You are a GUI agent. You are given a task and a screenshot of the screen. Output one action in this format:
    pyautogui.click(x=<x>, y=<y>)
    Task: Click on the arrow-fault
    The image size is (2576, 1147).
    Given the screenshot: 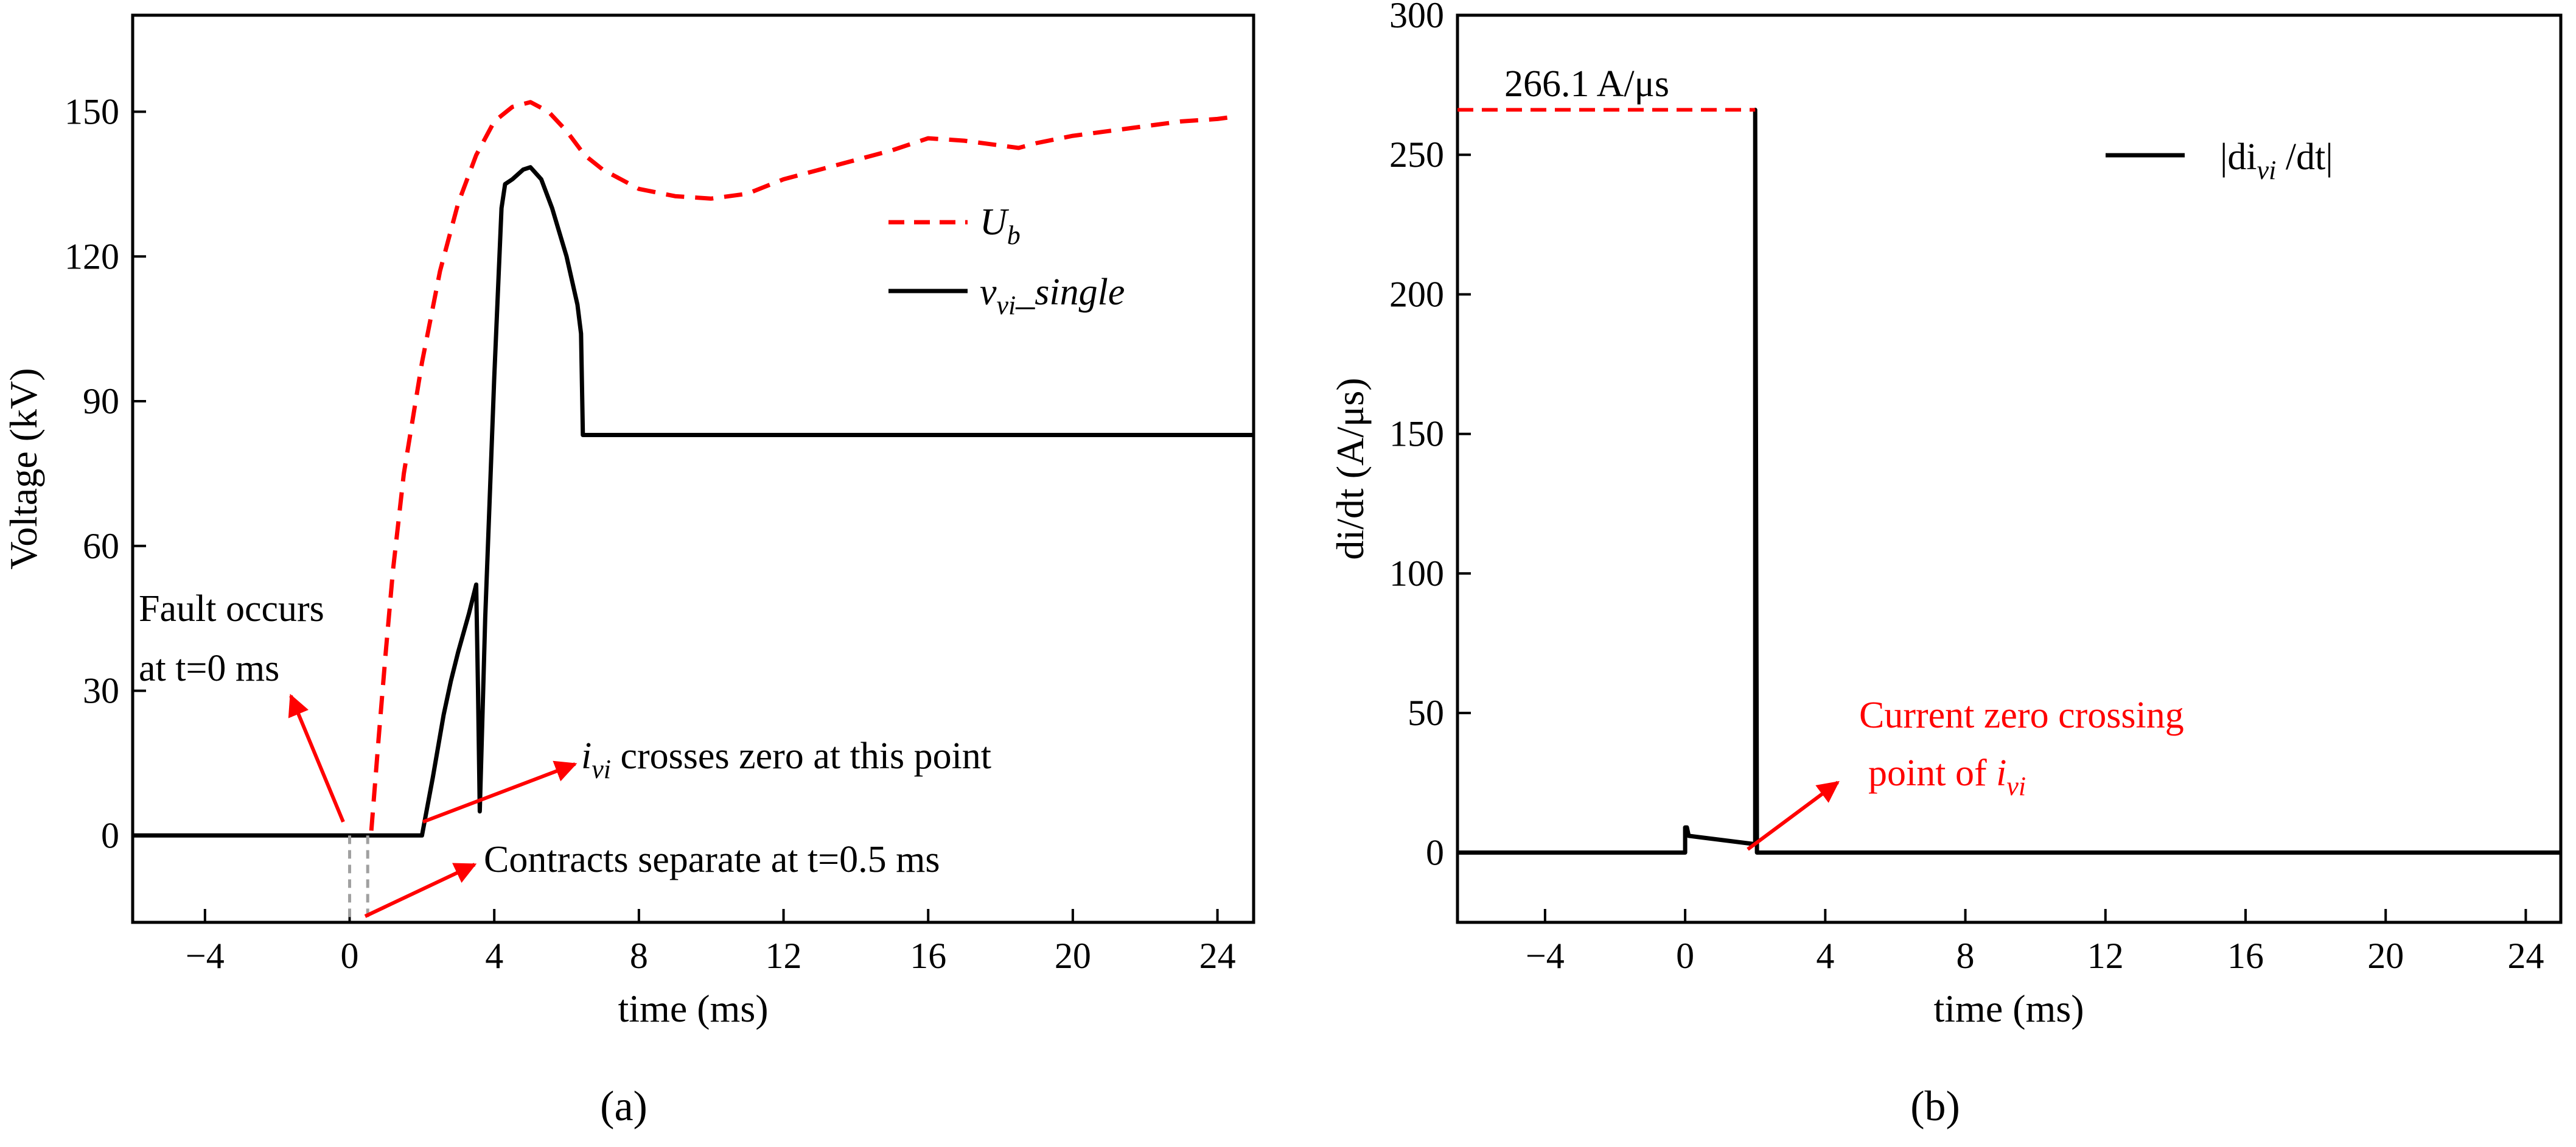 What is the action you would take?
    pyautogui.click(x=316, y=758)
    